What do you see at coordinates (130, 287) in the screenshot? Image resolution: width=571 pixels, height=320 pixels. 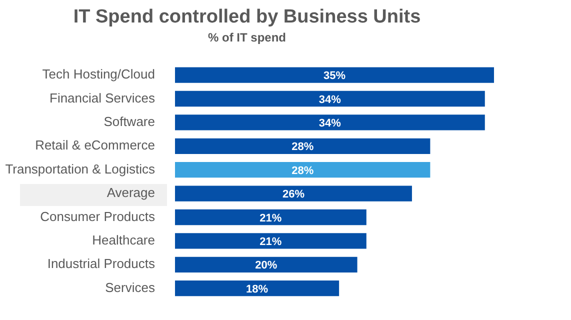 I see `y-tick-label: Services` at bounding box center [130, 287].